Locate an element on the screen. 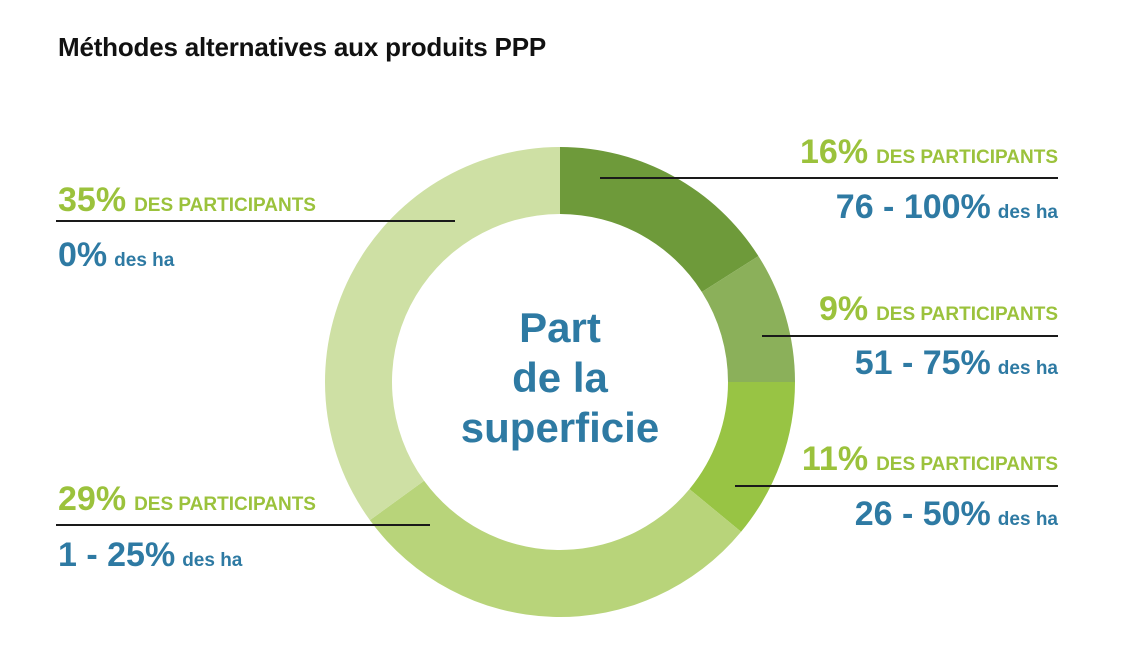  slice-pct-label: 16% DES PARTICIPANTS is located at coordinates (929, 152).